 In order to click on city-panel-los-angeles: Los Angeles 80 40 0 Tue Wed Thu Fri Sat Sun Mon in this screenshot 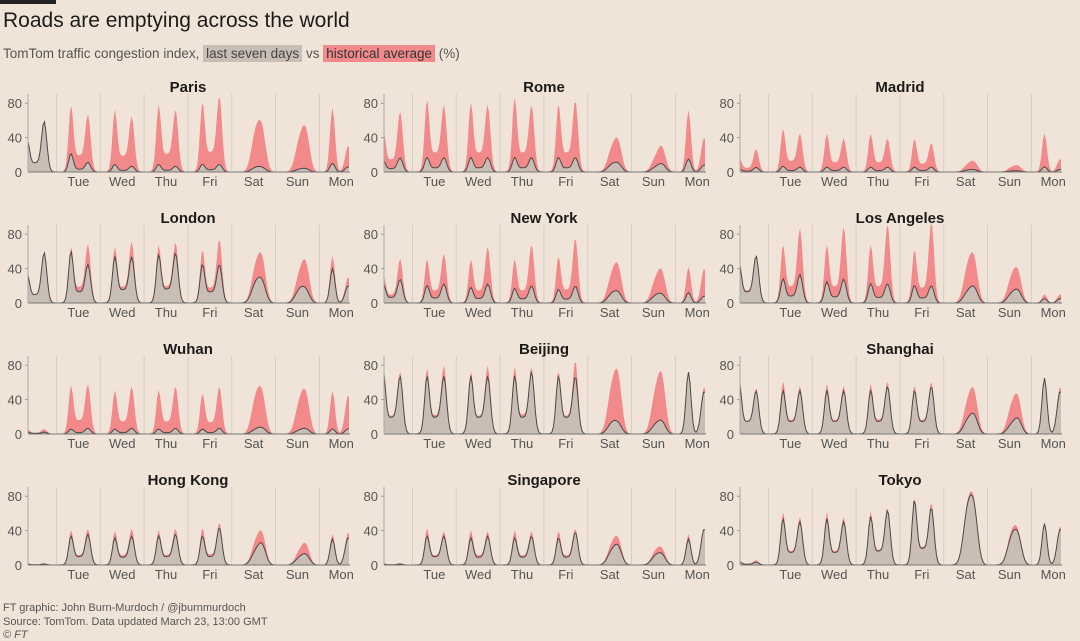, I will do `click(893, 265)`.